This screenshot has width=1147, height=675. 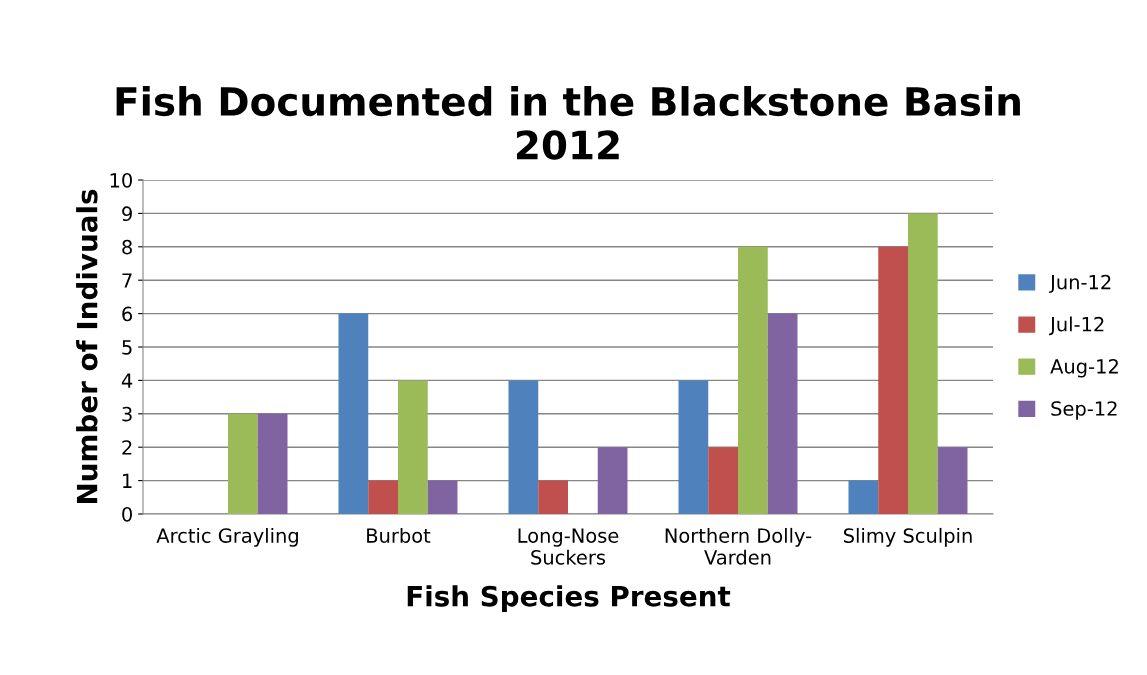 What do you see at coordinates (1080, 284) in the screenshot?
I see `legend-label: Jun-12` at bounding box center [1080, 284].